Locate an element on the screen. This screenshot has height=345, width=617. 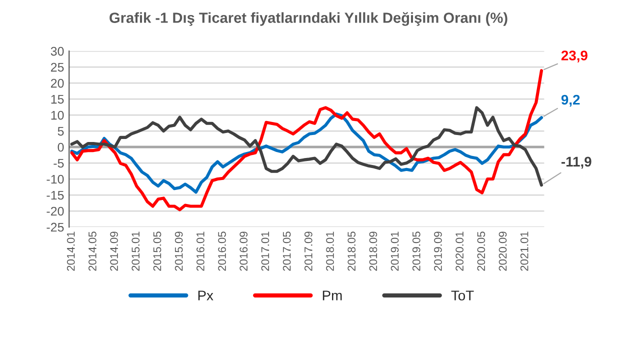
y-tick-label: -25 is located at coordinates (55, 227).